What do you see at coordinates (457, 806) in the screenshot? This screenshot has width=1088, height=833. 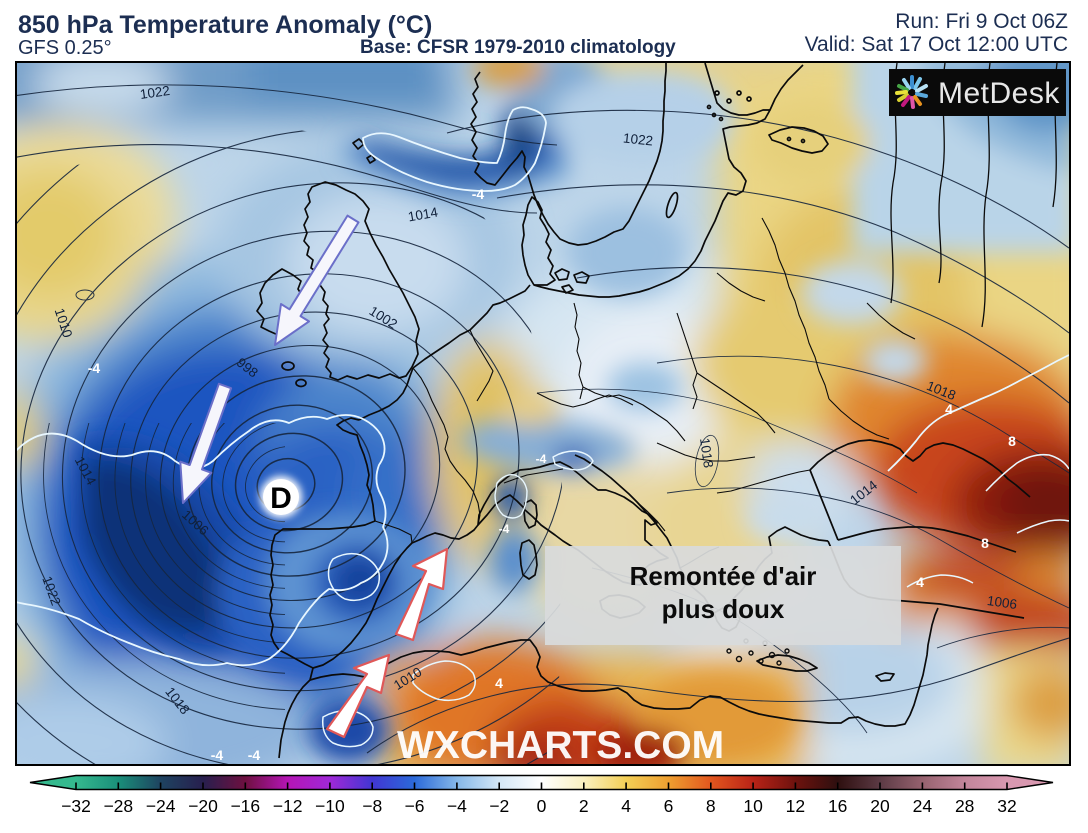 I see `svg-text: −4` at bounding box center [457, 806].